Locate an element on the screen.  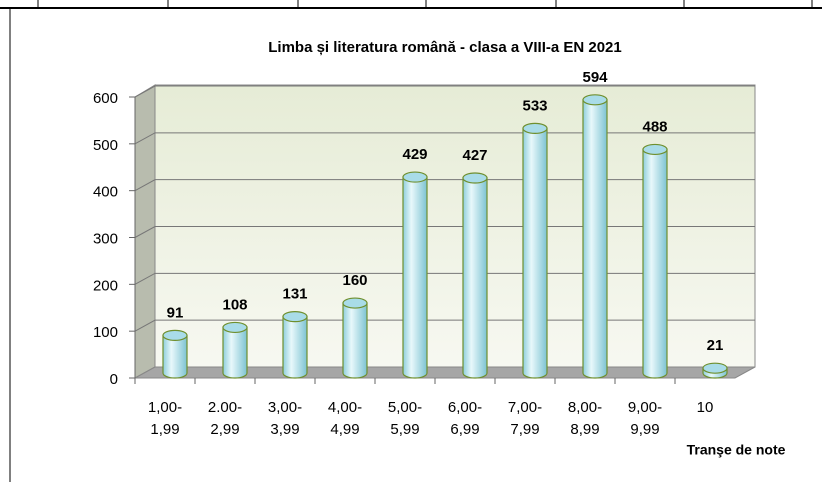
y-tick-label: 200 is located at coordinates (105, 285).